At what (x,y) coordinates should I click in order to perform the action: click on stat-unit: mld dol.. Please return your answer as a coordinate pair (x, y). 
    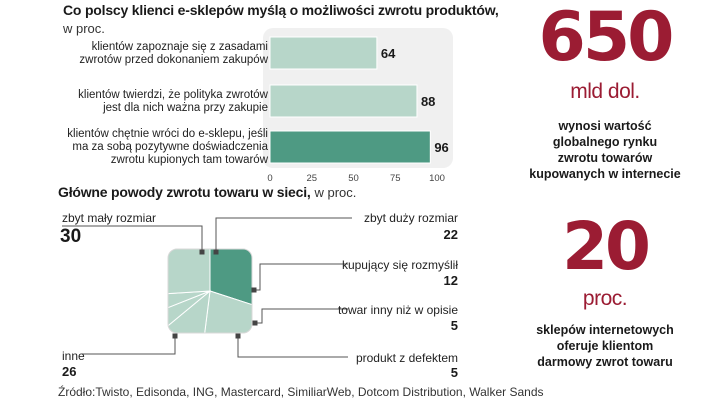
    Looking at the image, I should click on (605, 91).